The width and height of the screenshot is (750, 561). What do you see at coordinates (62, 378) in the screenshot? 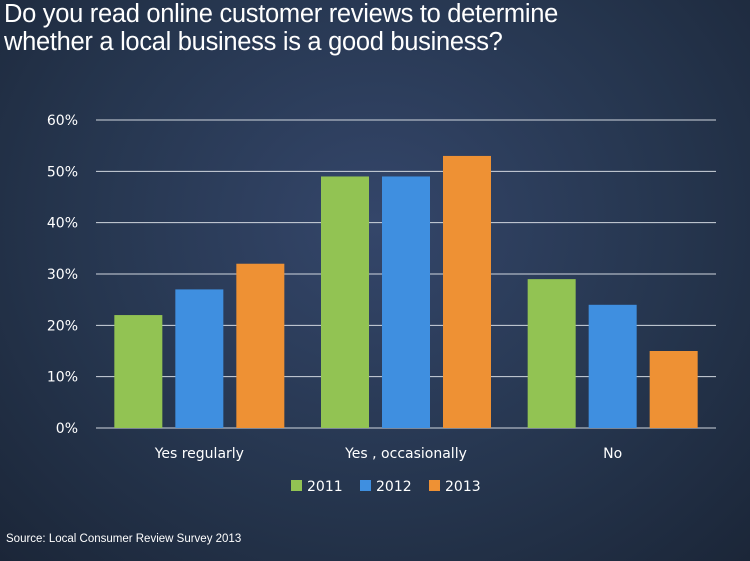
I see `y-tick-label: 10%` at bounding box center [62, 378].